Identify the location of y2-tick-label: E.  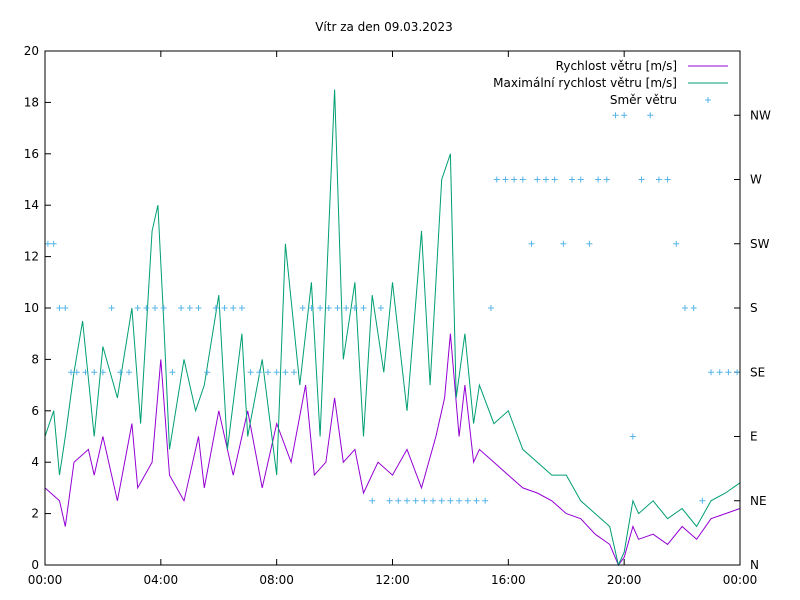
(754, 437).